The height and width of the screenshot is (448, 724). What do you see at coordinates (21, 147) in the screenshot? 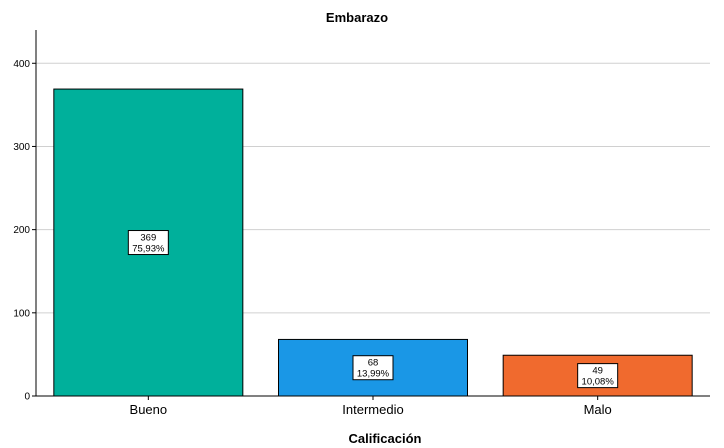
I see `y-tick-label: 300` at bounding box center [21, 147].